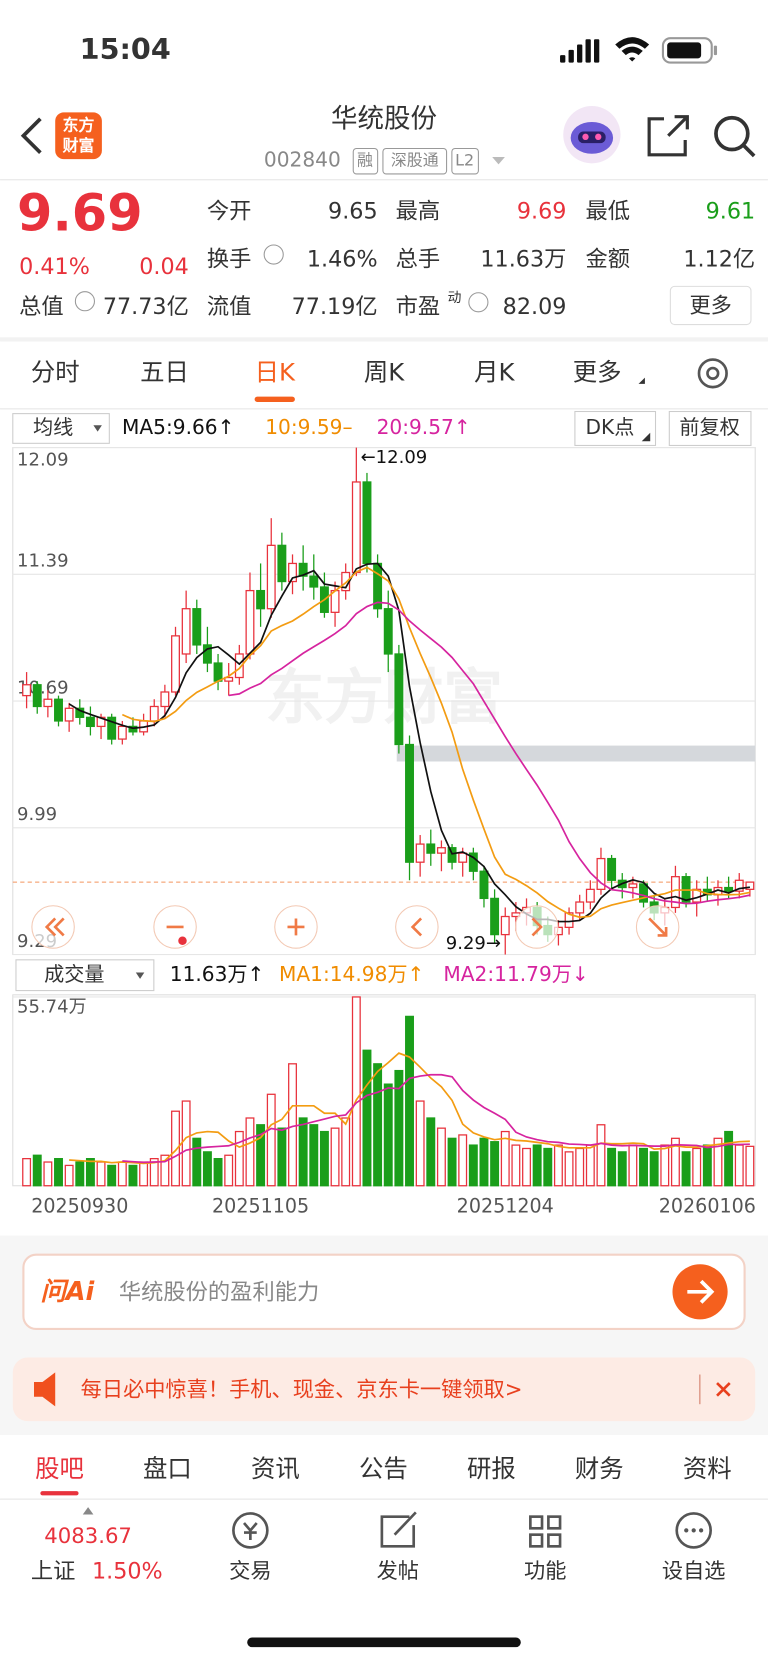 The image size is (768, 1663). Describe the element at coordinates (592, 135) in the screenshot. I see `assistant-avatar` at that location.